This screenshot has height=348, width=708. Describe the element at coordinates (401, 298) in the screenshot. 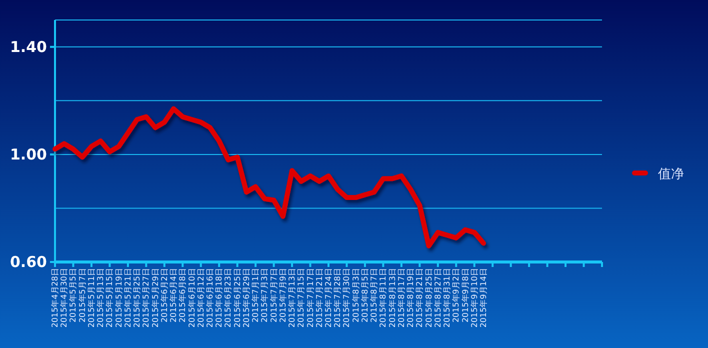

I see `x-tick-label: 2015年8月17日` at that location.